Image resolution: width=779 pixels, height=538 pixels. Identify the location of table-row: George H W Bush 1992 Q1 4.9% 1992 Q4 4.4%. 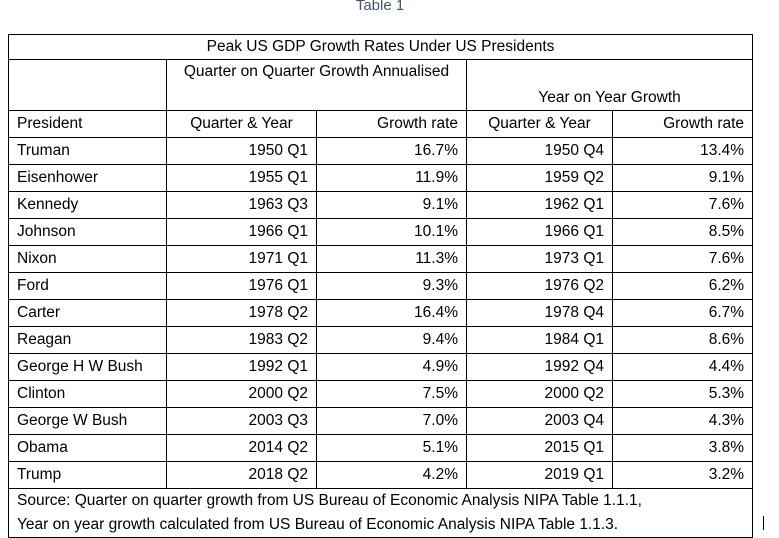
(381, 367).